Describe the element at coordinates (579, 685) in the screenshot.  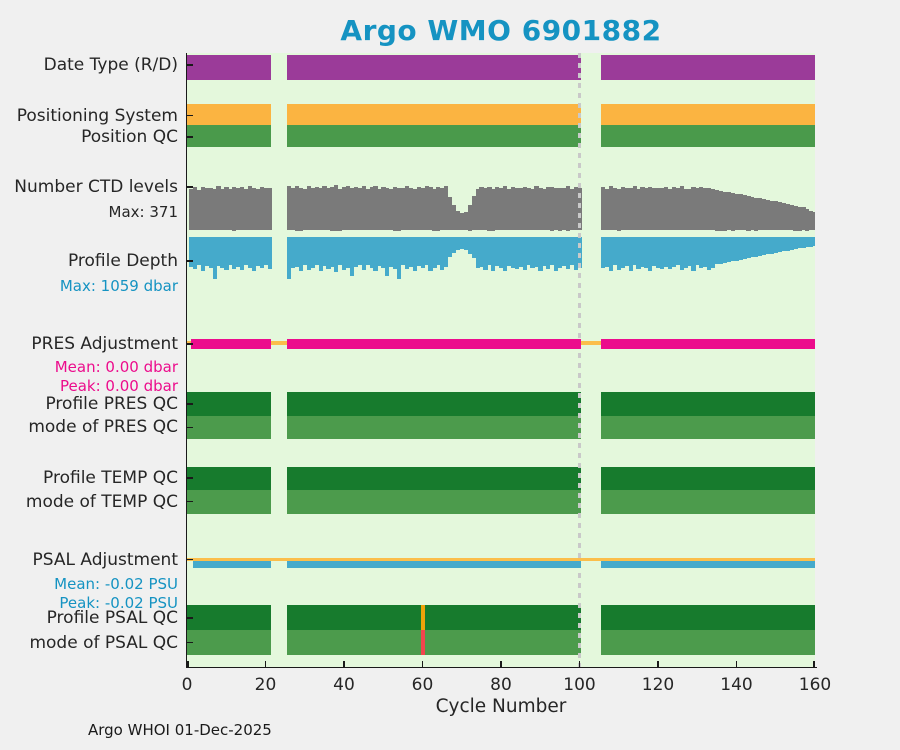
I see `x-tick-label: 100` at that location.